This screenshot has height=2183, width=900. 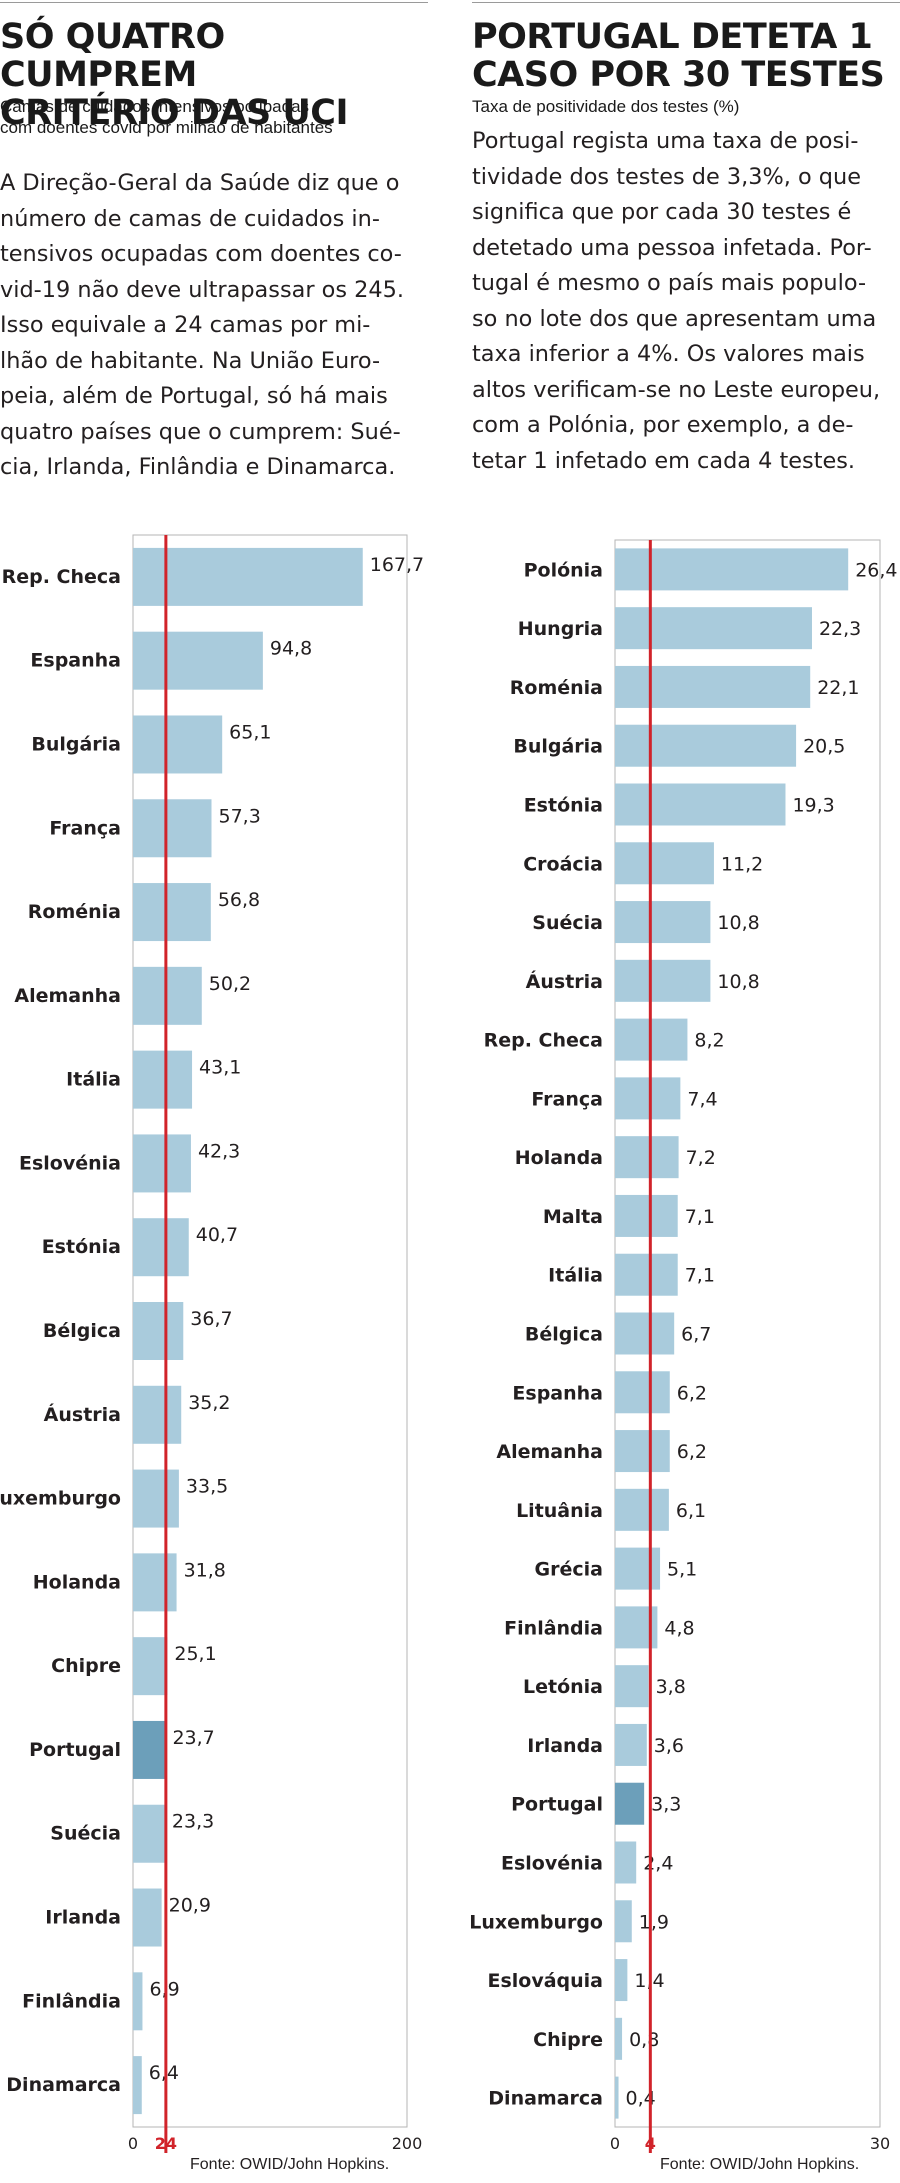 I want to click on value-label: 3,6, so click(x=669, y=1746).